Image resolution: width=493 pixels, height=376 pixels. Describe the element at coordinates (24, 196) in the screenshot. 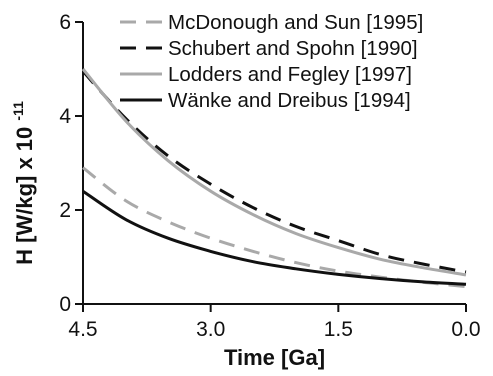

I see `y-axis-label-main: H [W/kg] x 10` at that location.